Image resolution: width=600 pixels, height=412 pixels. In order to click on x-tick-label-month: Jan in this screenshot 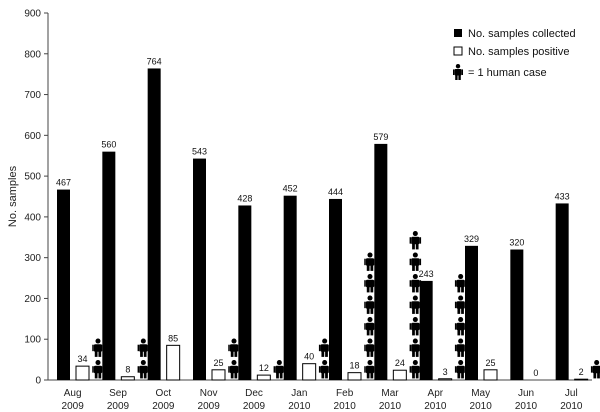, I will do `click(299, 393)`.